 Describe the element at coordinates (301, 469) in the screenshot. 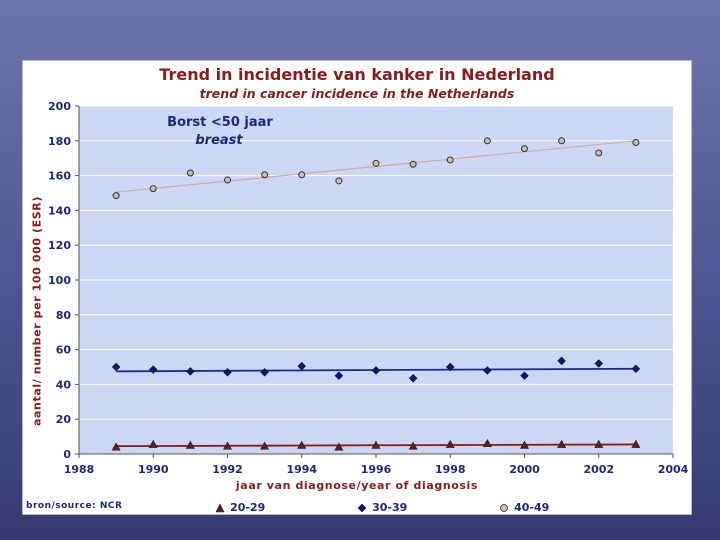

I see `x-tick-label: 1994` at that location.